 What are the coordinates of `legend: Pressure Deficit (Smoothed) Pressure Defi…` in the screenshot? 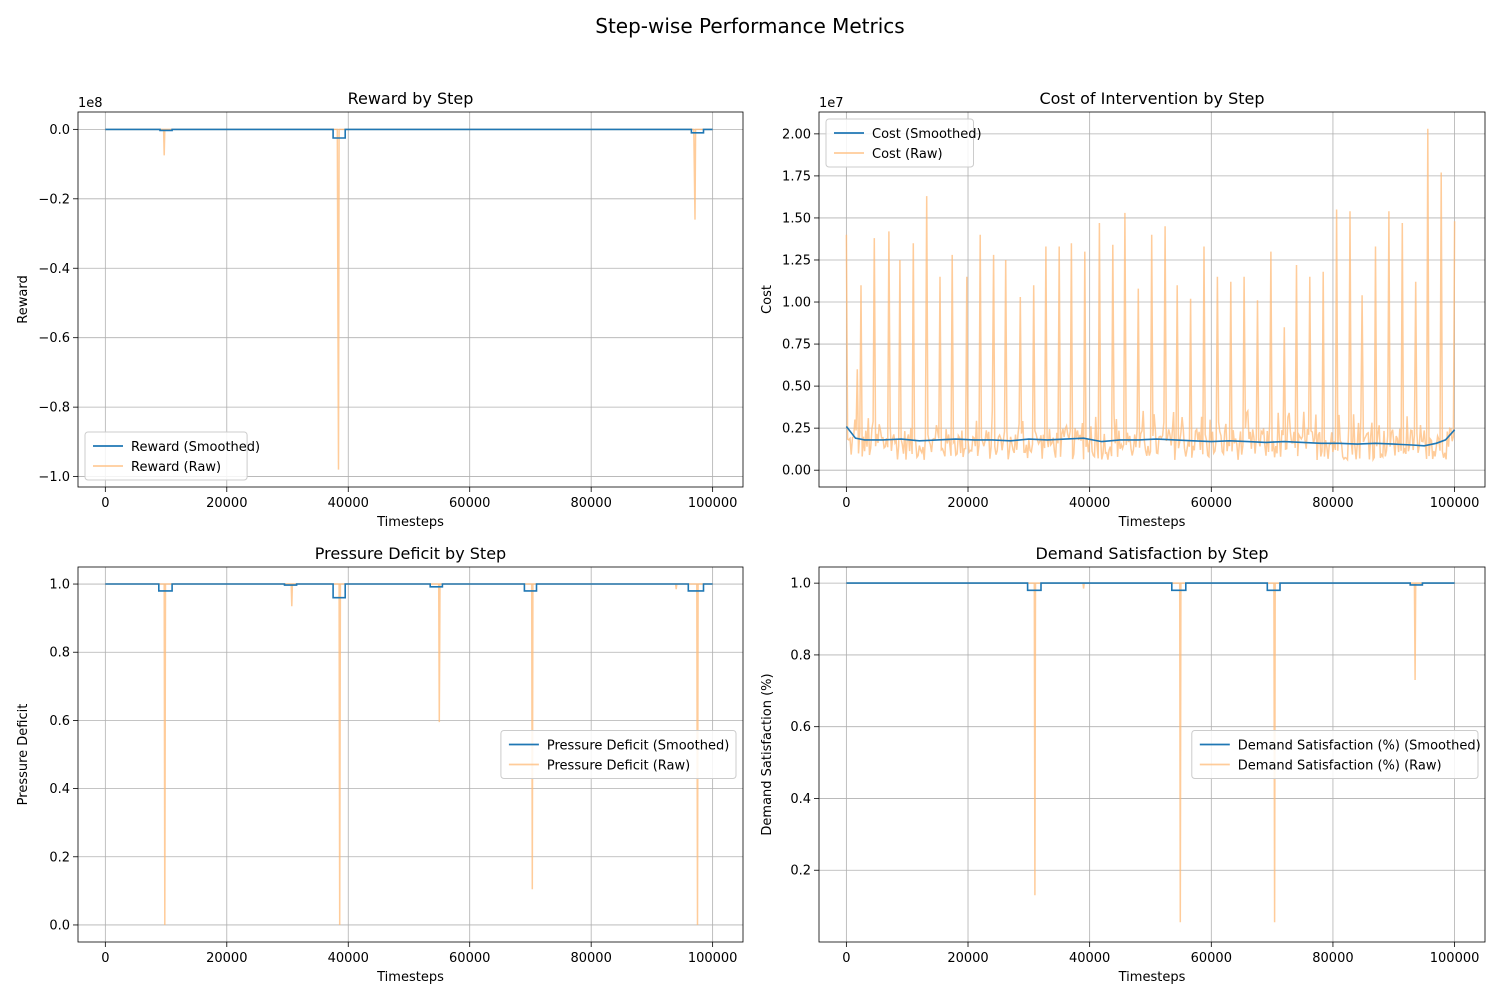 It's located at (618, 754).